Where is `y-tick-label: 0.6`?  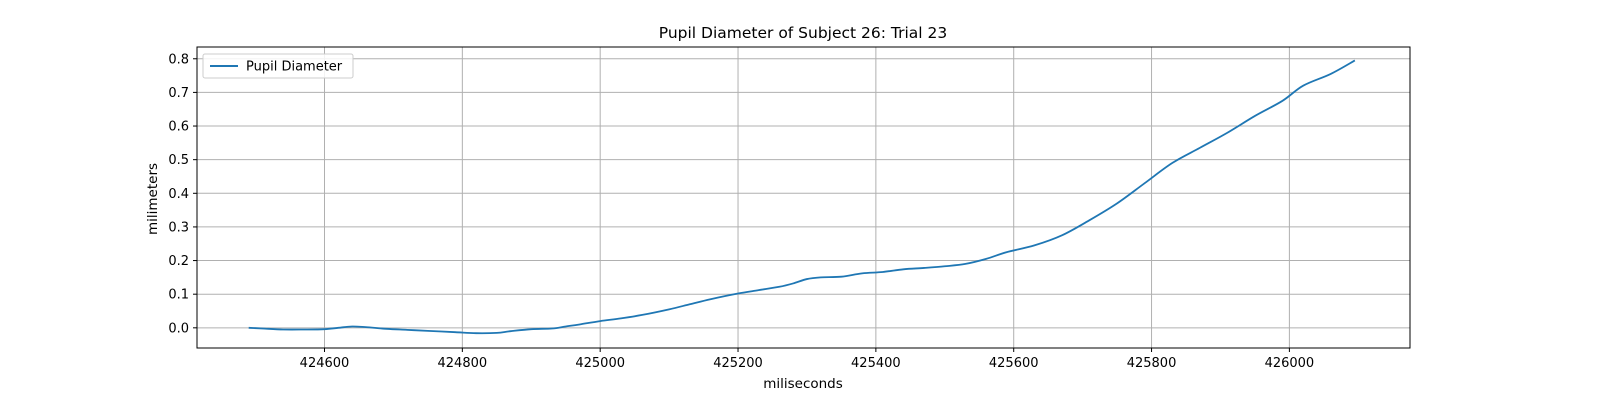 y-tick-label: 0.6 is located at coordinates (178, 127).